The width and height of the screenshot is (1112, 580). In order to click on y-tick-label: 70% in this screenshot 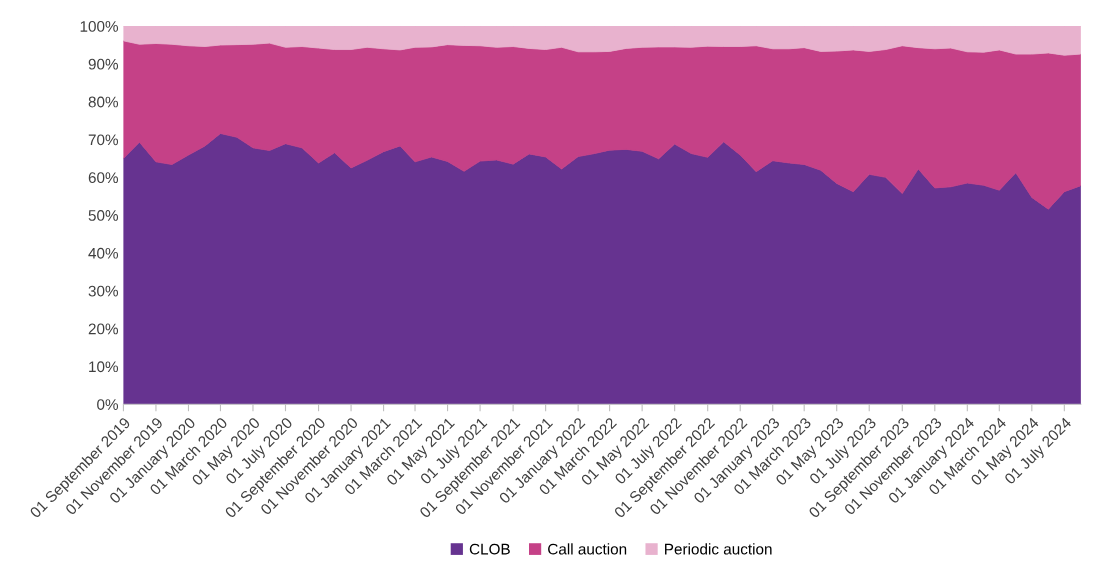, I will do `click(103, 140)`.